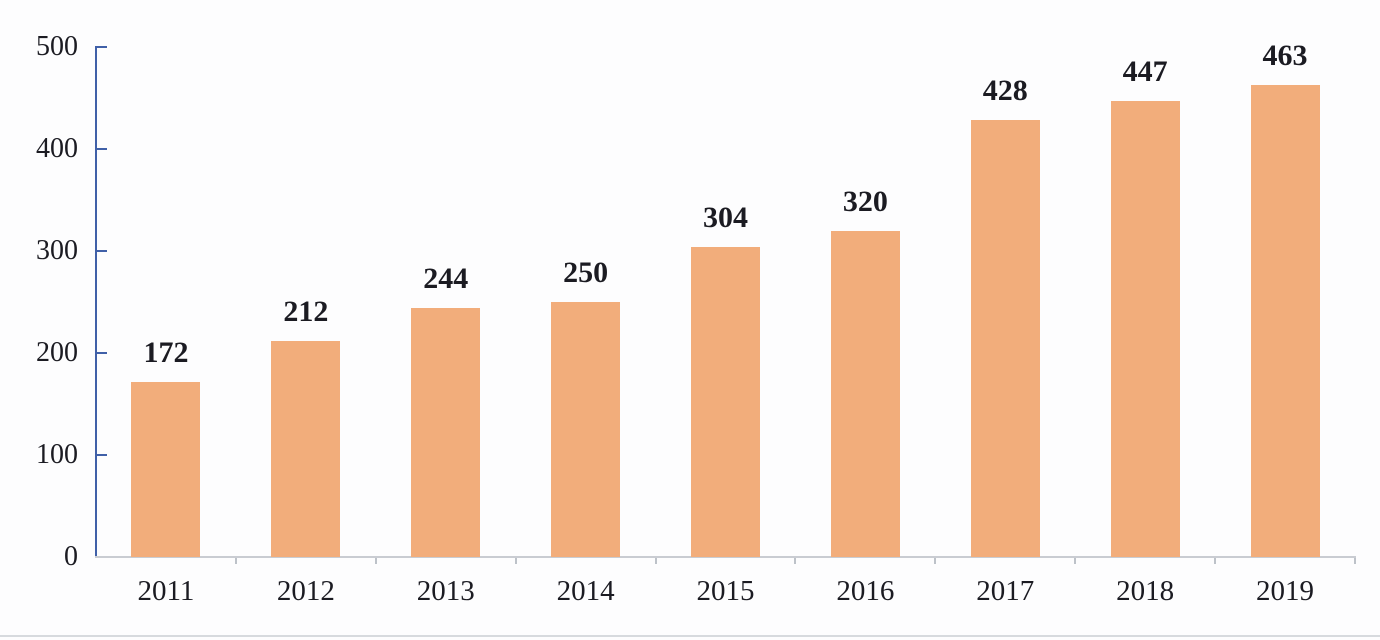  Describe the element at coordinates (725, 557) in the screenshot. I see `x-axis-line` at that location.